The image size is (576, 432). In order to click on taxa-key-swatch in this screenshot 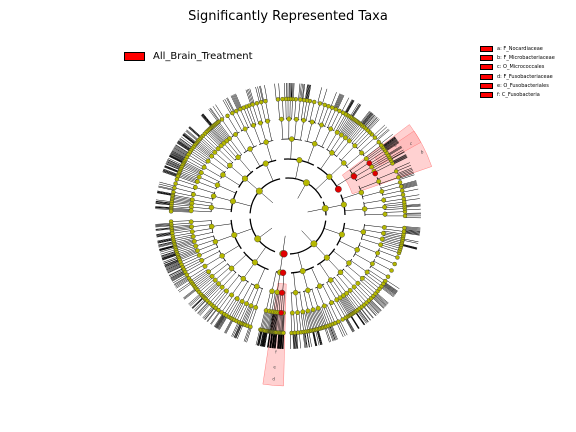, I will do `click(486, 48)`.